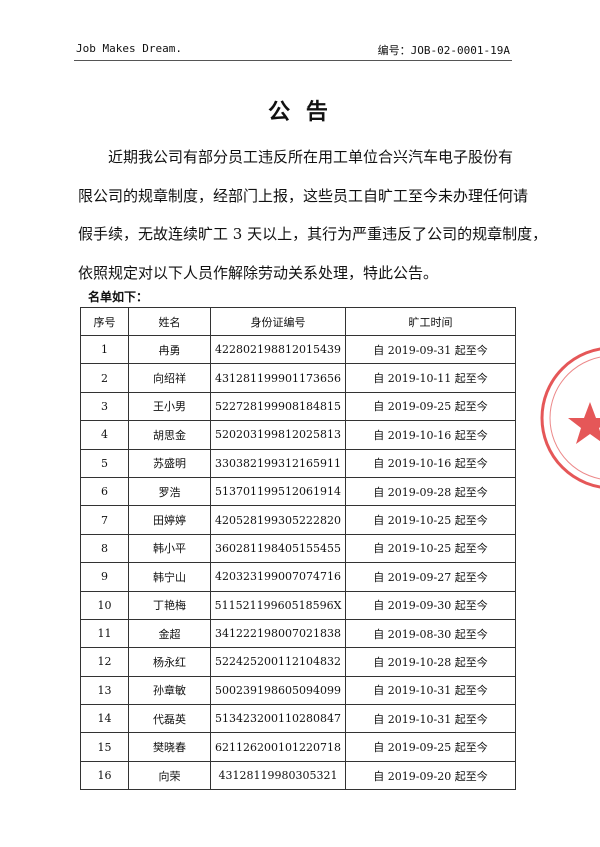 The image size is (600, 847). I want to click on table-row: 13 孙章敏 500239198605094099 自 2019-10-31 起至今, so click(298, 690).